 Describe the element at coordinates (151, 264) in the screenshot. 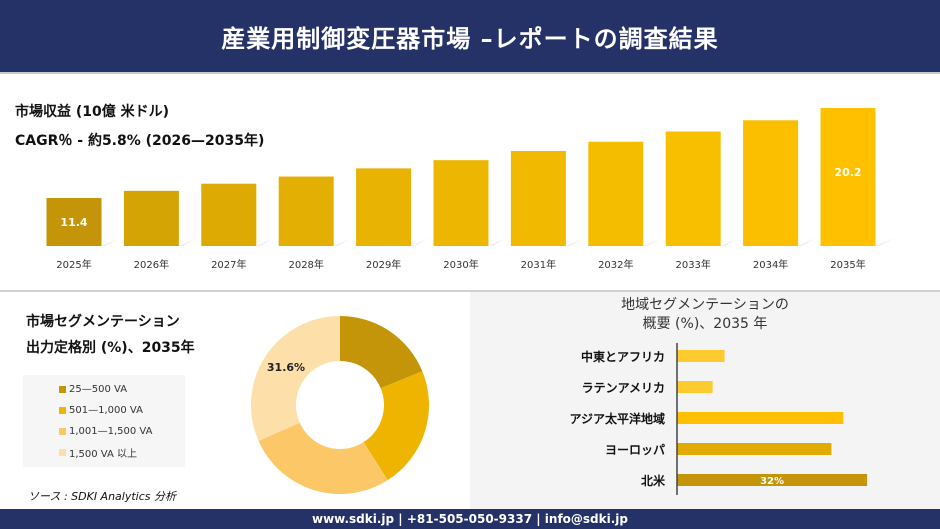

I see `year-label: 2026年` at that location.